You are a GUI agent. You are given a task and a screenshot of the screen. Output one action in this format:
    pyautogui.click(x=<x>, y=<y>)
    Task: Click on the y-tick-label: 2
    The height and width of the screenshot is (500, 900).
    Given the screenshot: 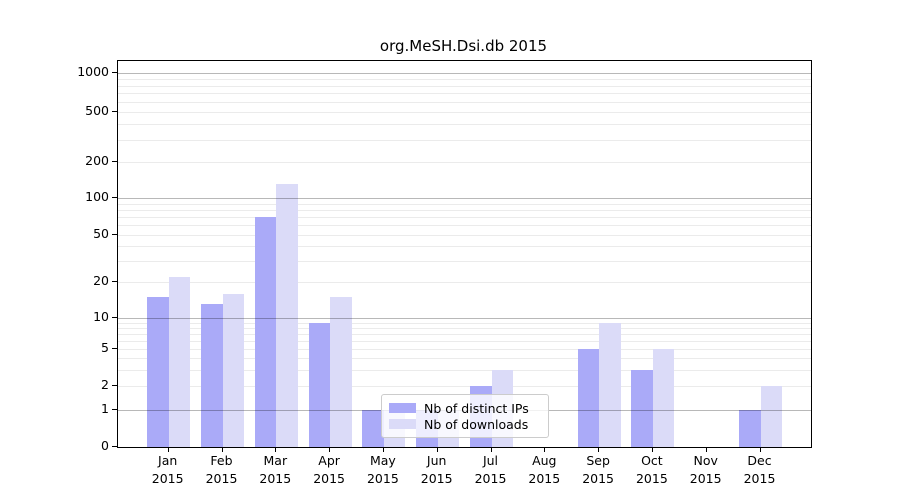 What is the action you would take?
    pyautogui.click(x=105, y=384)
    